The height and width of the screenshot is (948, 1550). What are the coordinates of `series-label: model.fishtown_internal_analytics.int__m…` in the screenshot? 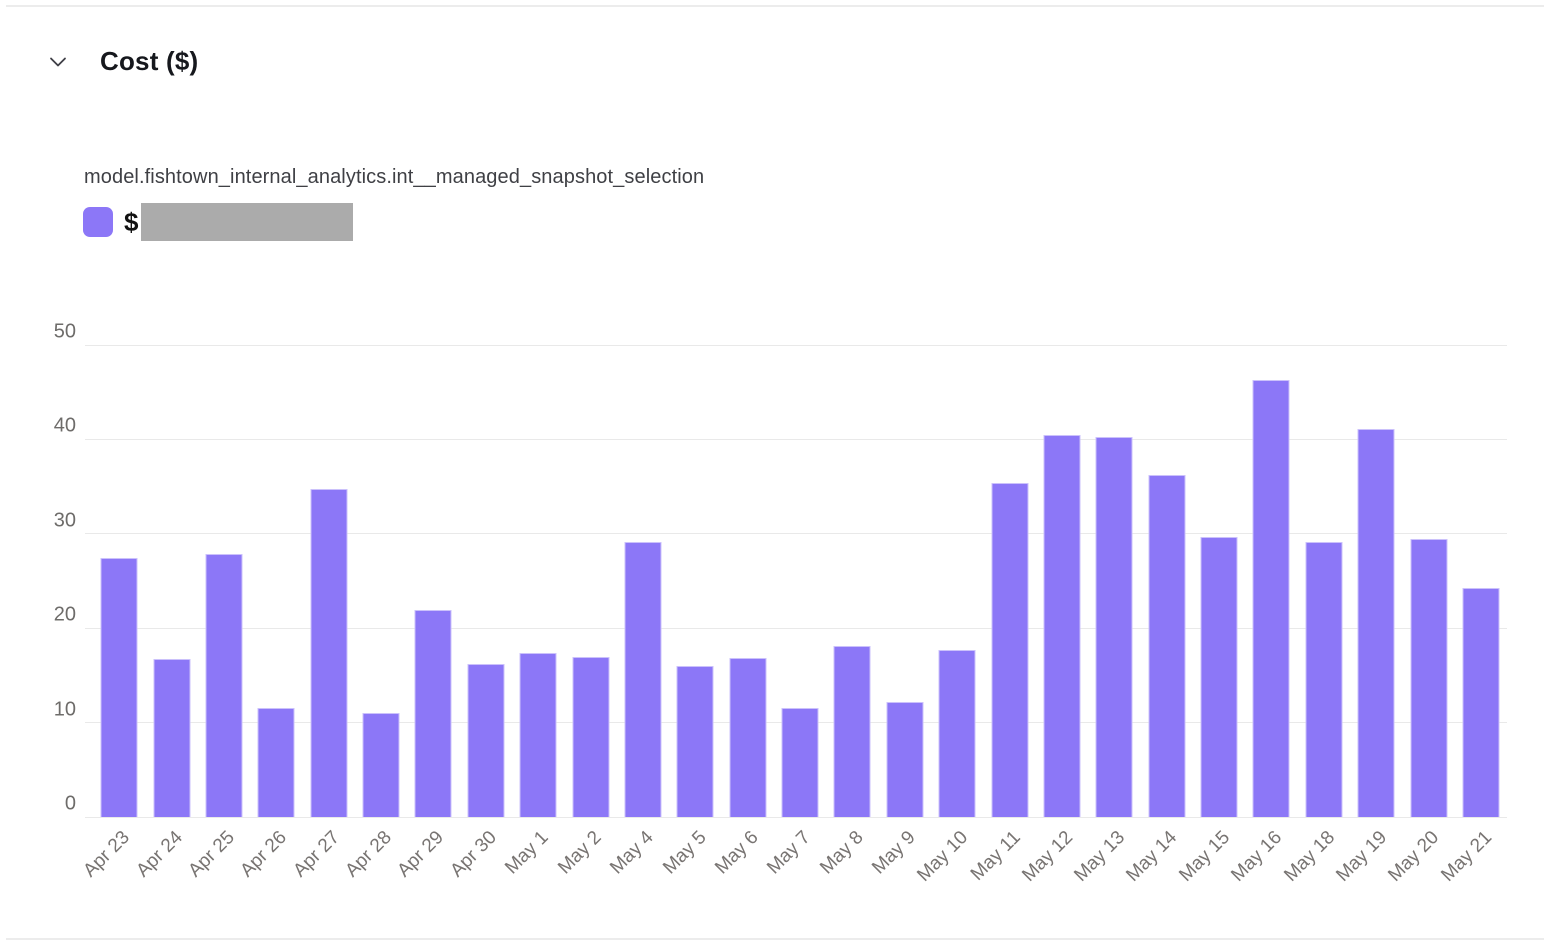 It's located at (394, 177).